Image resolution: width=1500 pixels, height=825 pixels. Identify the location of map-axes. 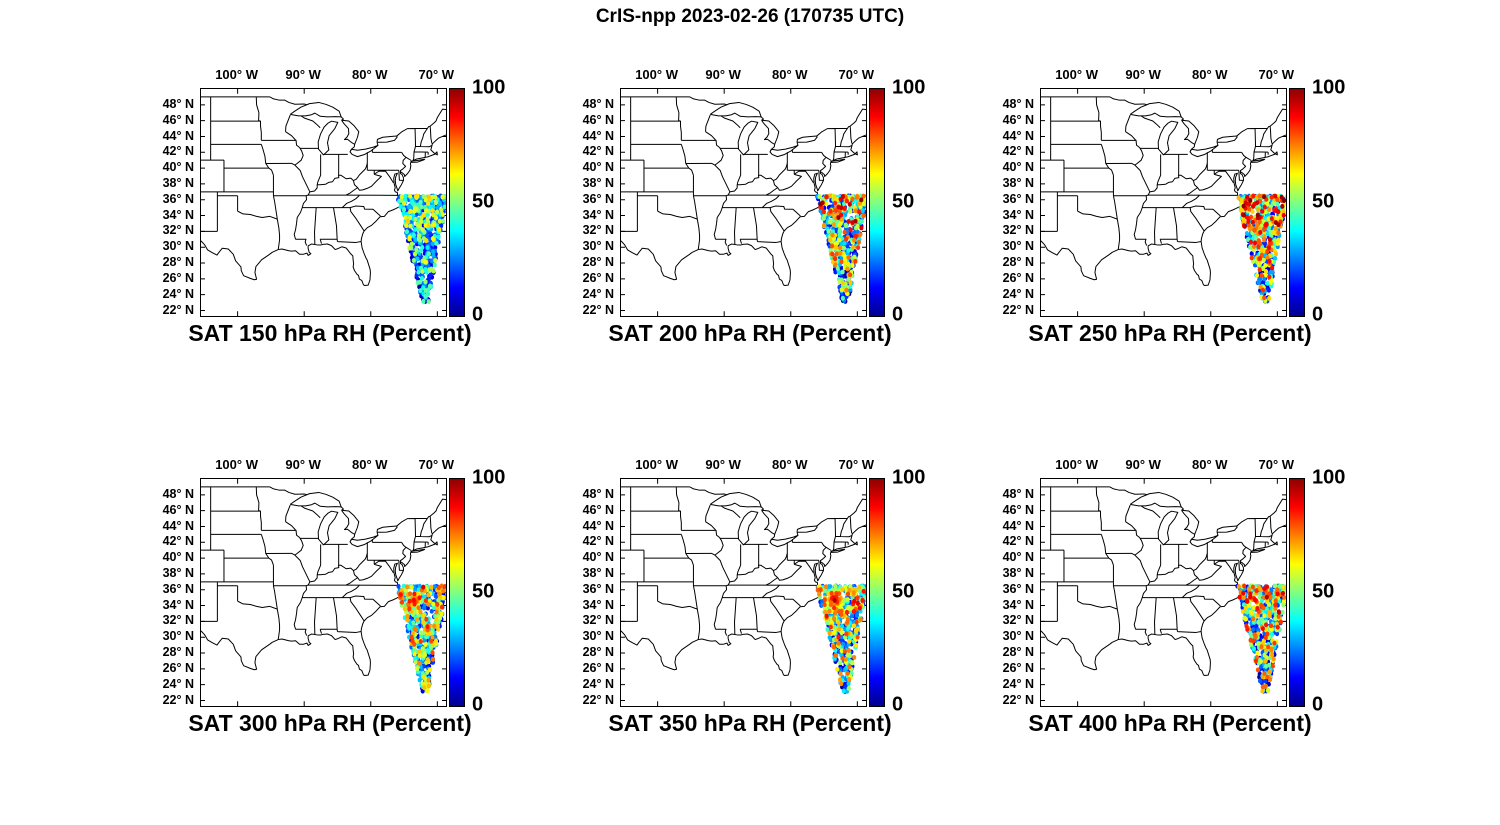
(323, 592).